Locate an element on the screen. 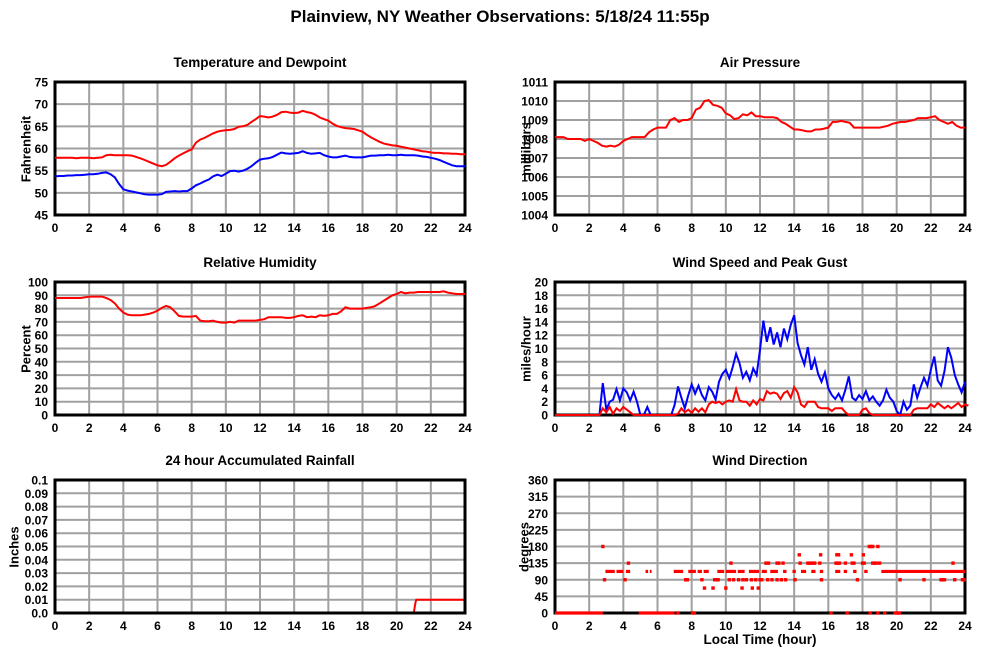  svg-text: 1006 is located at coordinates (534, 178).